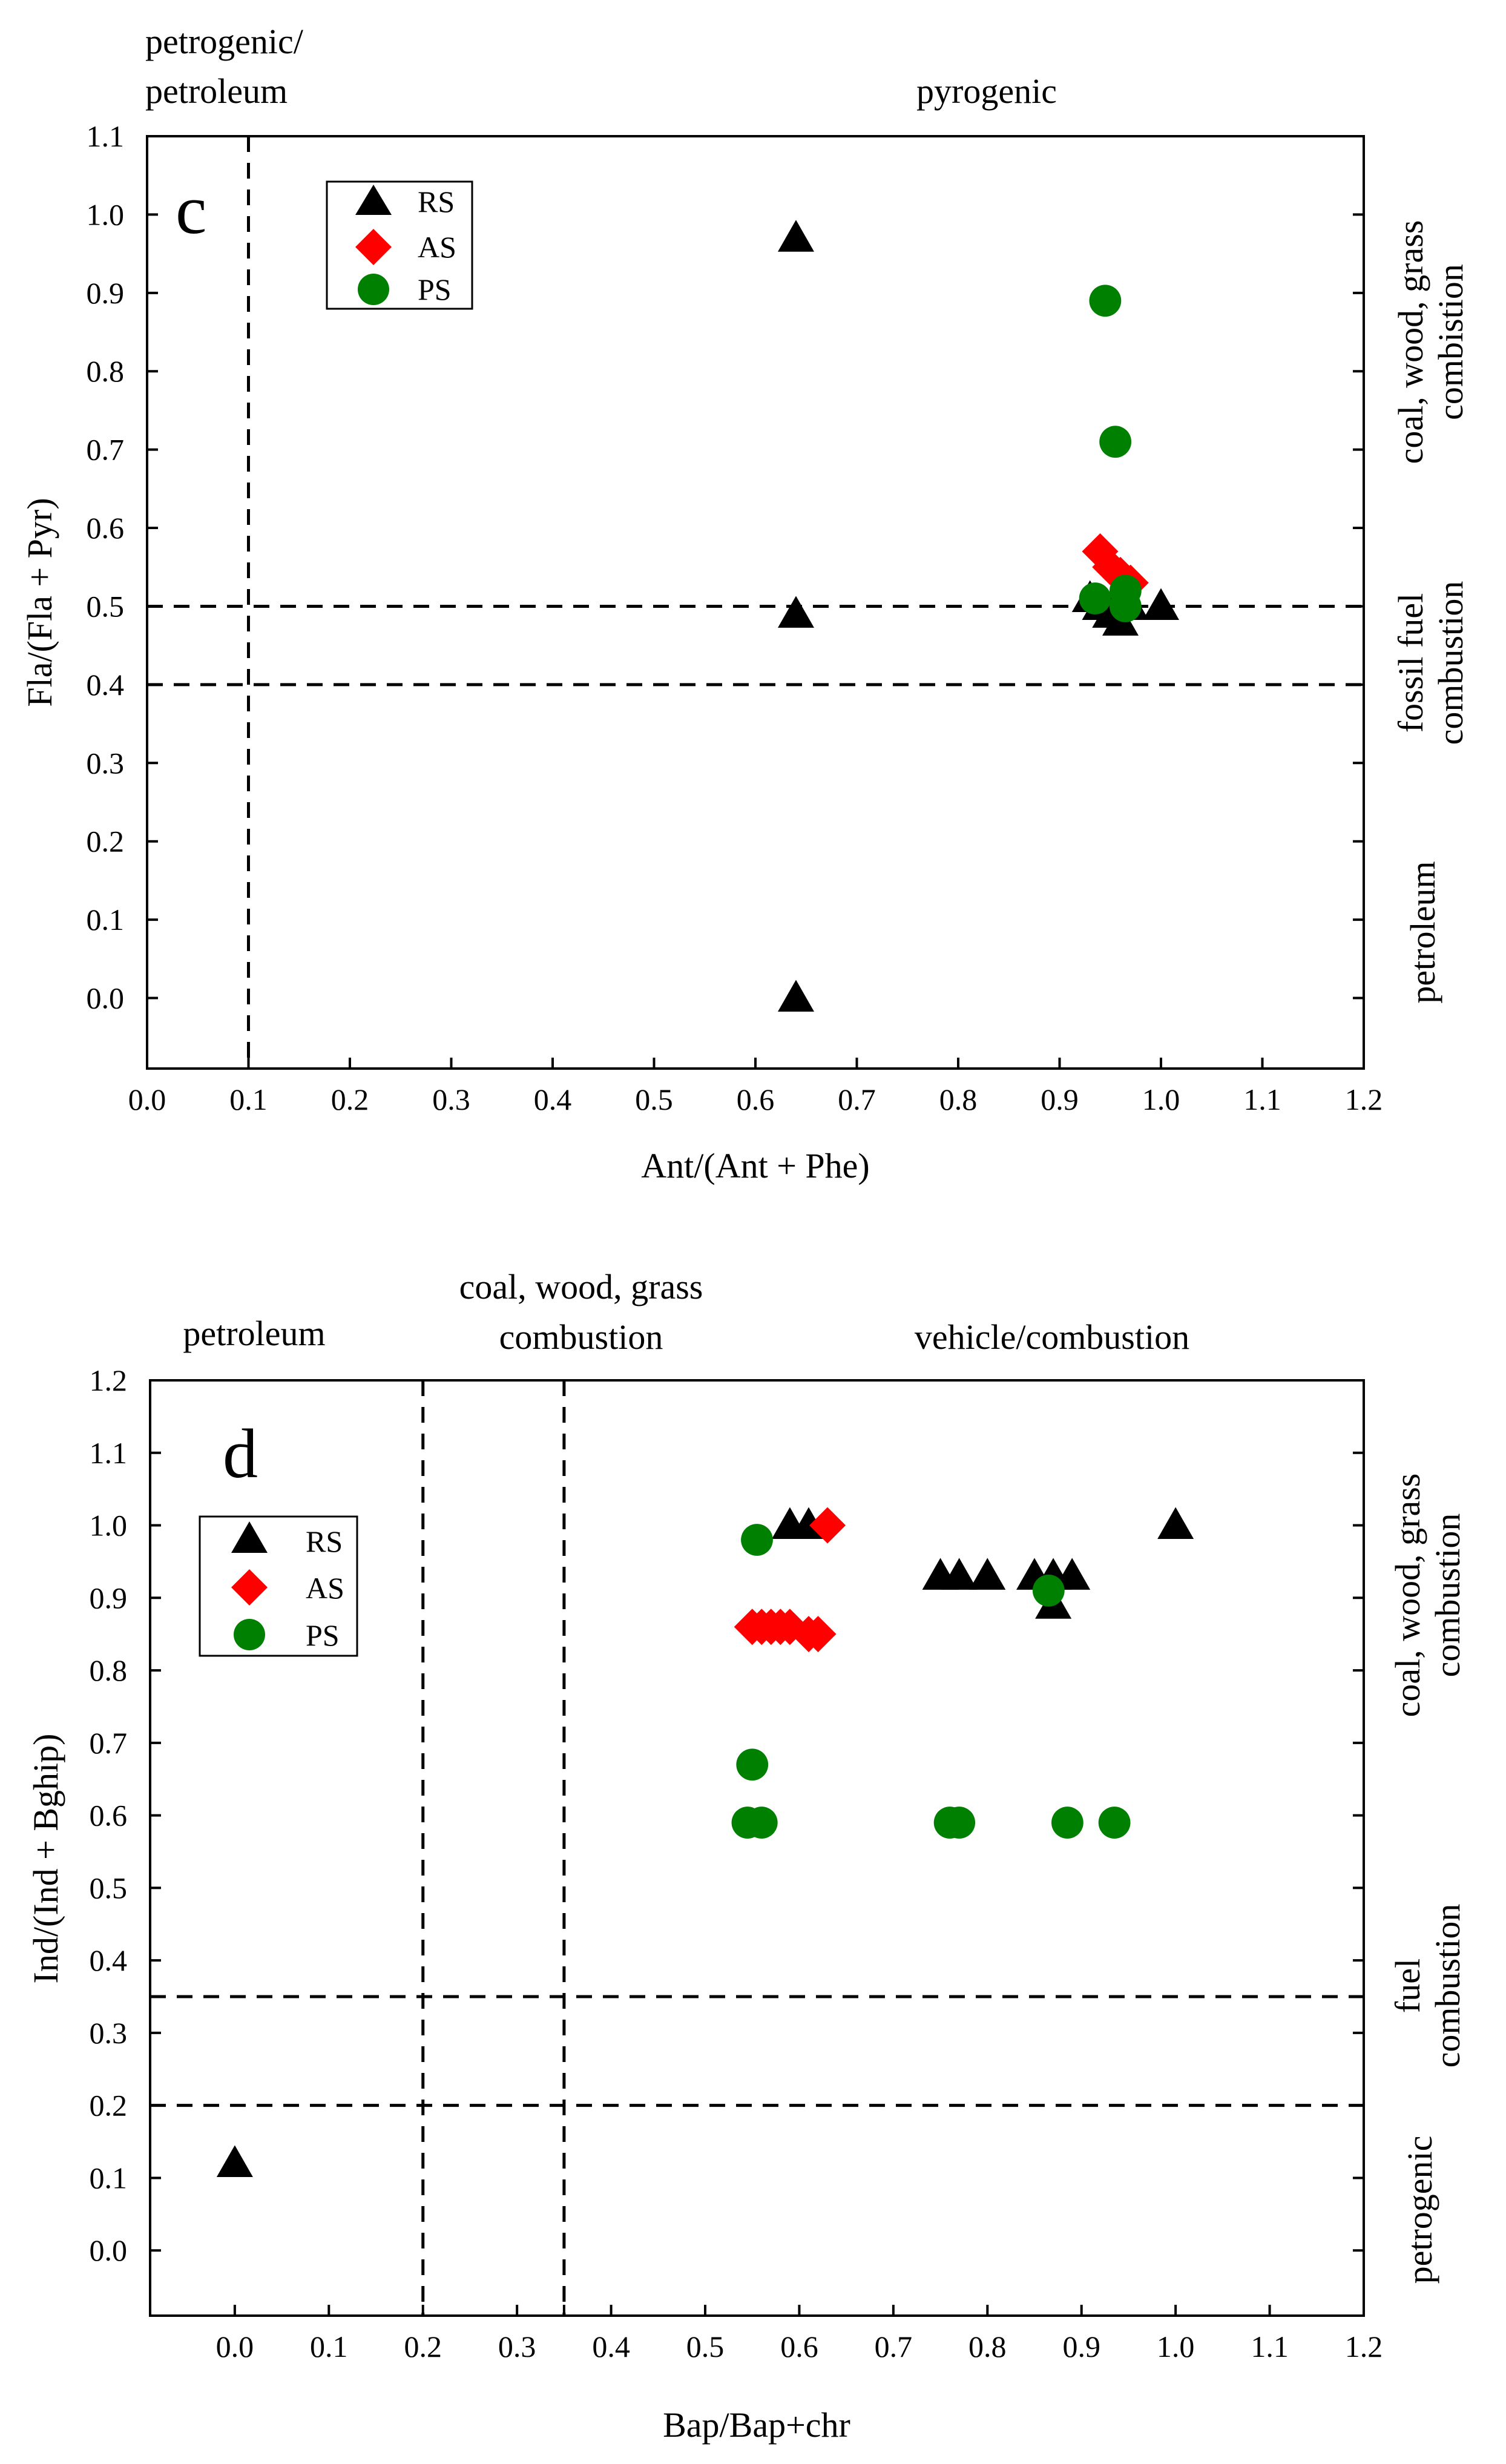 The height and width of the screenshot is (2464, 1506). I want to click on side-label-line-2: combistion, so click(1451, 342).